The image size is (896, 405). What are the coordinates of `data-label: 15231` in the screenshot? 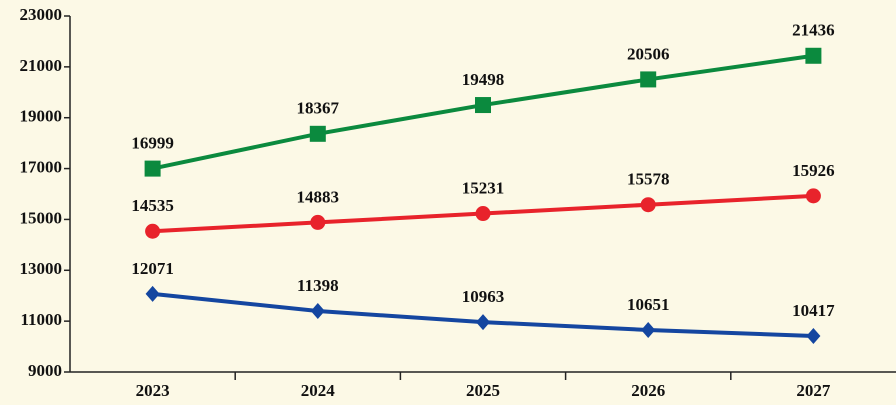 It's located at (483, 187).